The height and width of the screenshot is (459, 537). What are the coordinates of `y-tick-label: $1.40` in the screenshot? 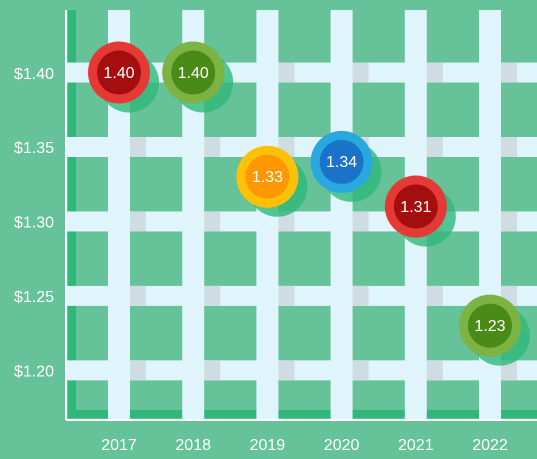 It's located at (34, 74).